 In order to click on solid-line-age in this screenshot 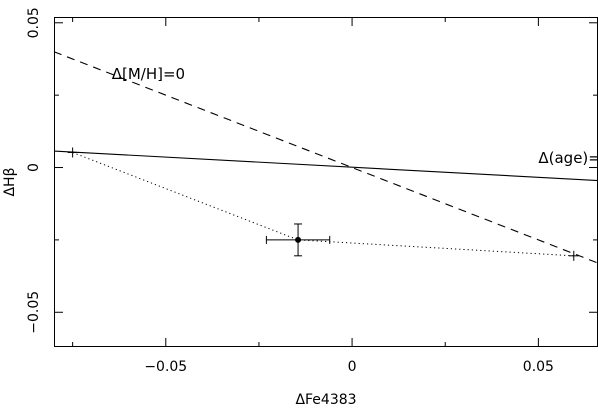, I will do `click(325, 166)`.